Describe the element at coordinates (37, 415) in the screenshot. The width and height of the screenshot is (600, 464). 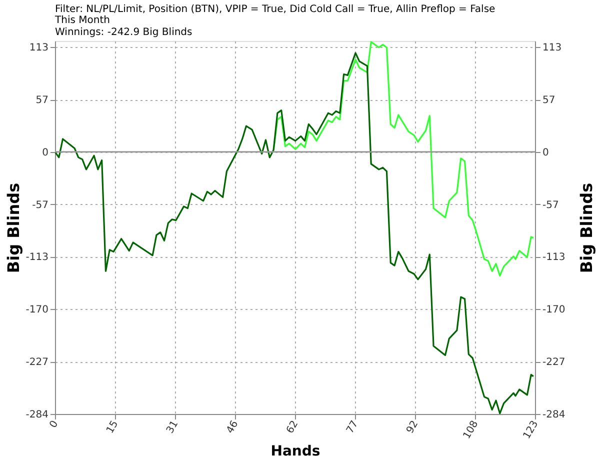
I see `y-tick-label: -284` at that location.